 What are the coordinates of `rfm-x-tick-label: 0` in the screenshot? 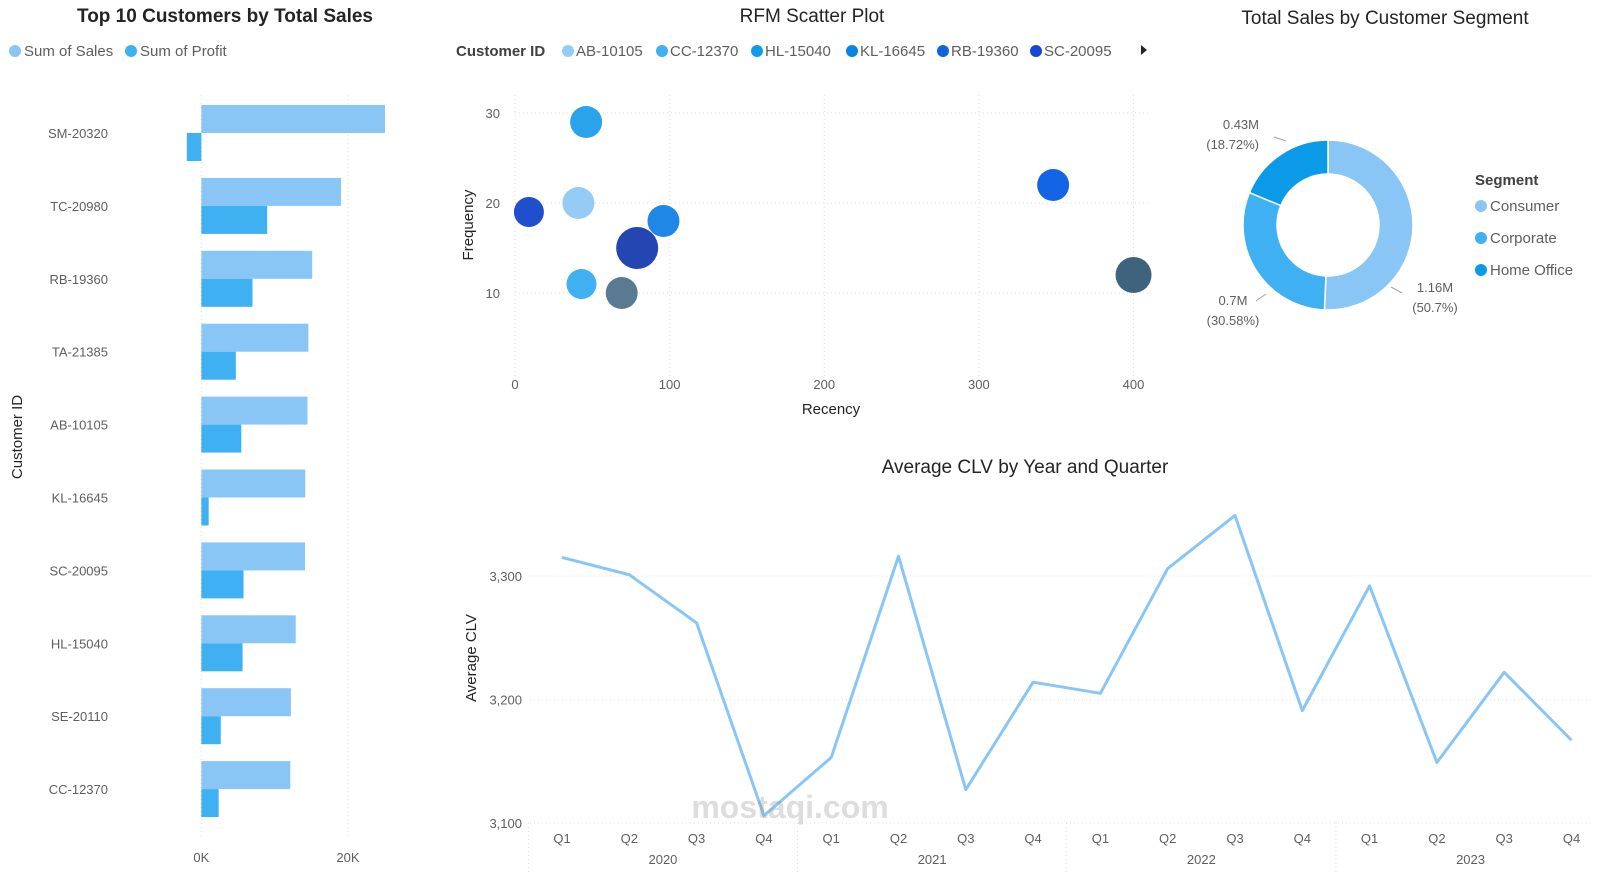 It's located at (514, 384).